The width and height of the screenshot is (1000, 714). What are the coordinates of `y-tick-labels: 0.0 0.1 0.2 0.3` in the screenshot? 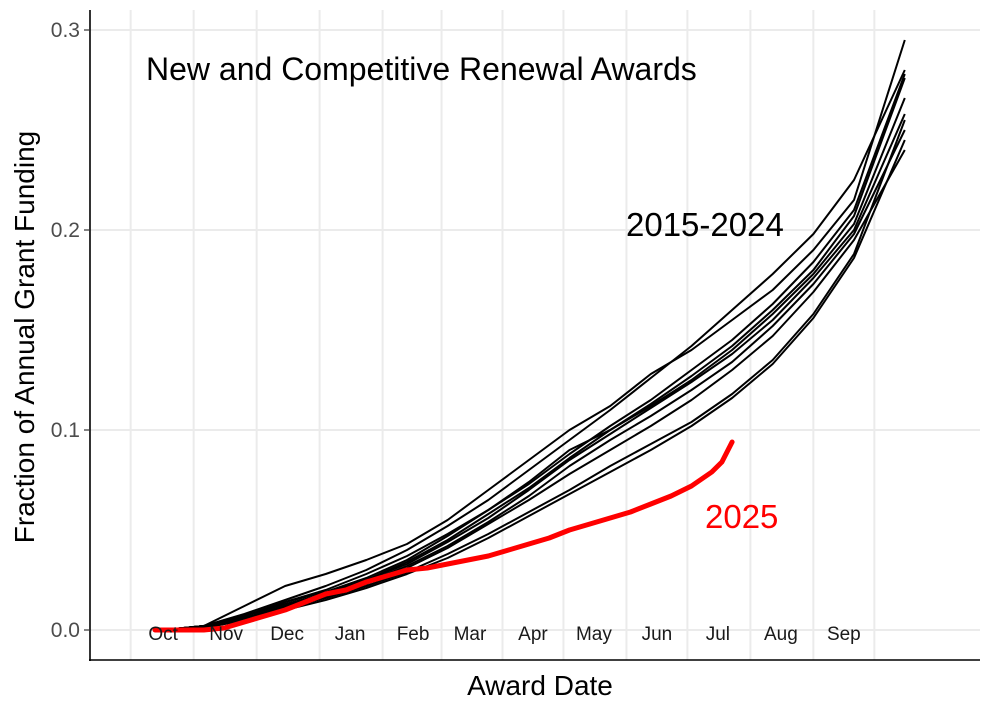 It's located at (70, 330).